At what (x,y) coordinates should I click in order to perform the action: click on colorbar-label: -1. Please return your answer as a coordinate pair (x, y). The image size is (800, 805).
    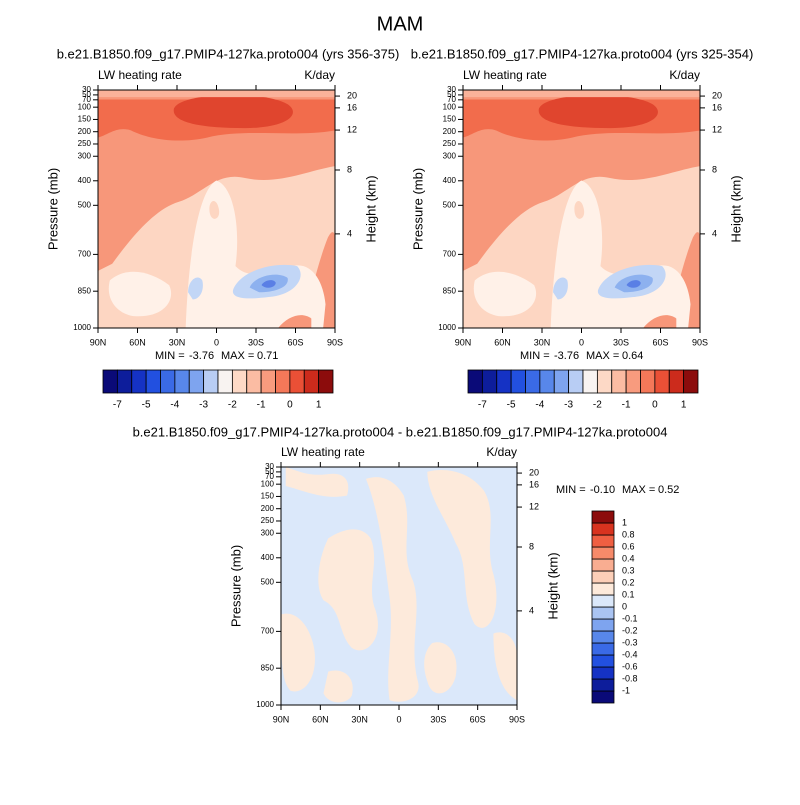
    Looking at the image, I should click on (626, 405).